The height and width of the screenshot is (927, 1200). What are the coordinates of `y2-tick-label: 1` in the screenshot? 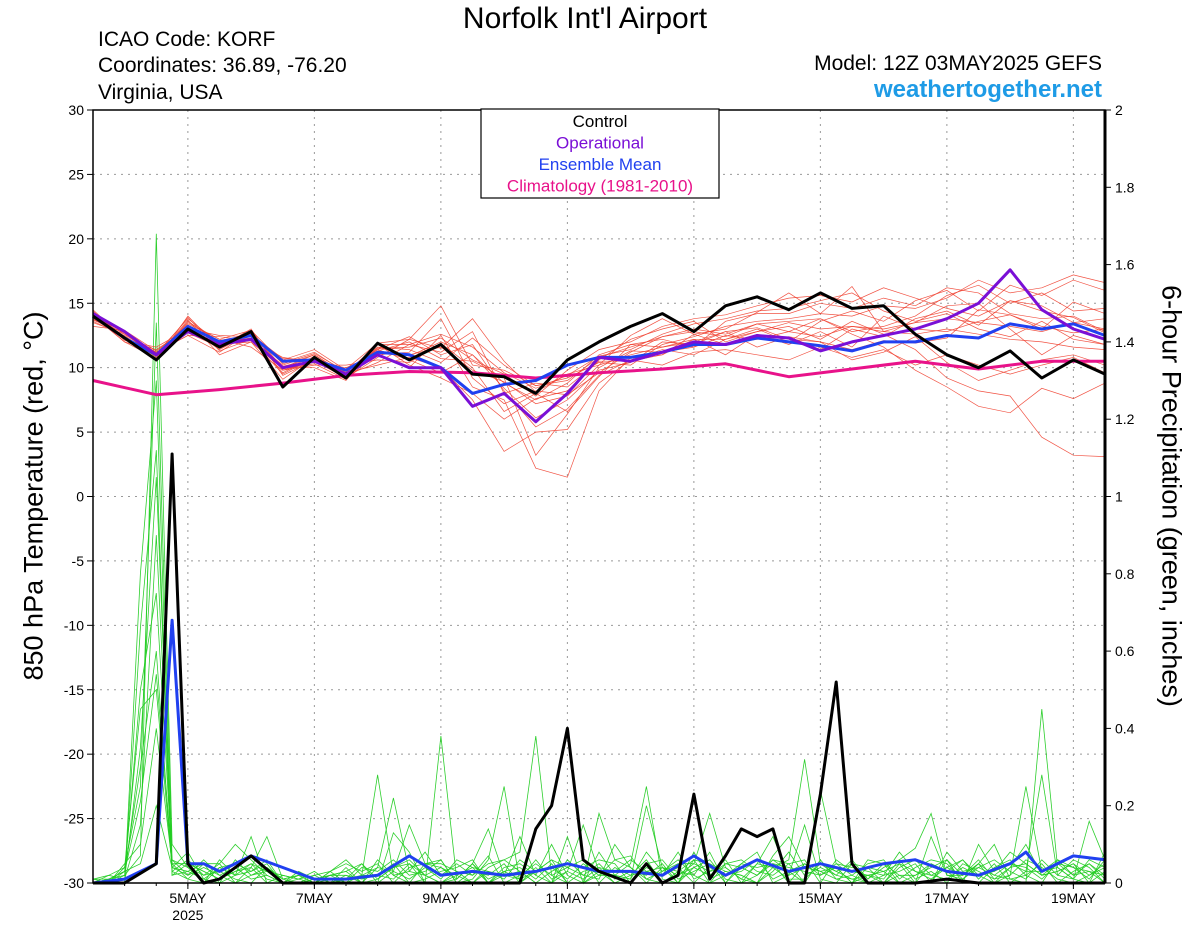 It's located at (1119, 497).